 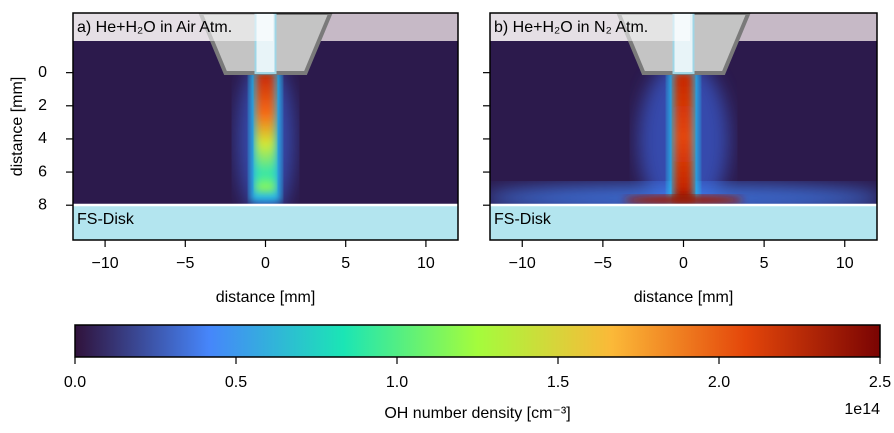 What do you see at coordinates (558, 382) in the screenshot?
I see `colorbar-tick-label: 1.5` at bounding box center [558, 382].